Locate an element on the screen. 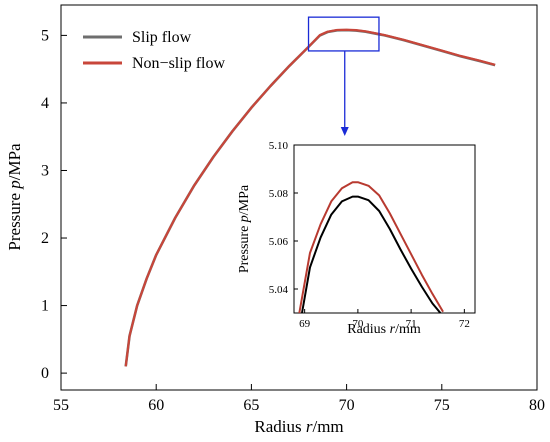 The image size is (550, 442). y-axis-title: Pressure p/MPa is located at coordinates (14, 197).